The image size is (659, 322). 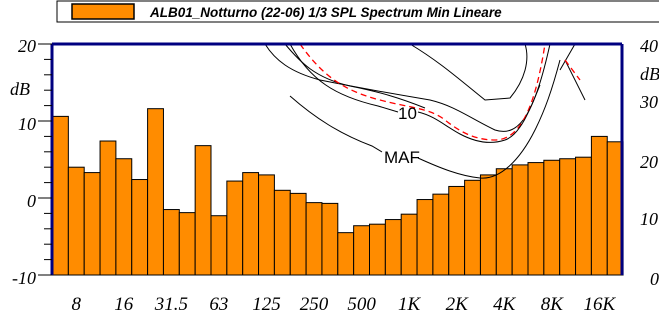 What do you see at coordinates (441, 234) in the screenshot?
I see `bar-1.6K` at bounding box center [441, 234].